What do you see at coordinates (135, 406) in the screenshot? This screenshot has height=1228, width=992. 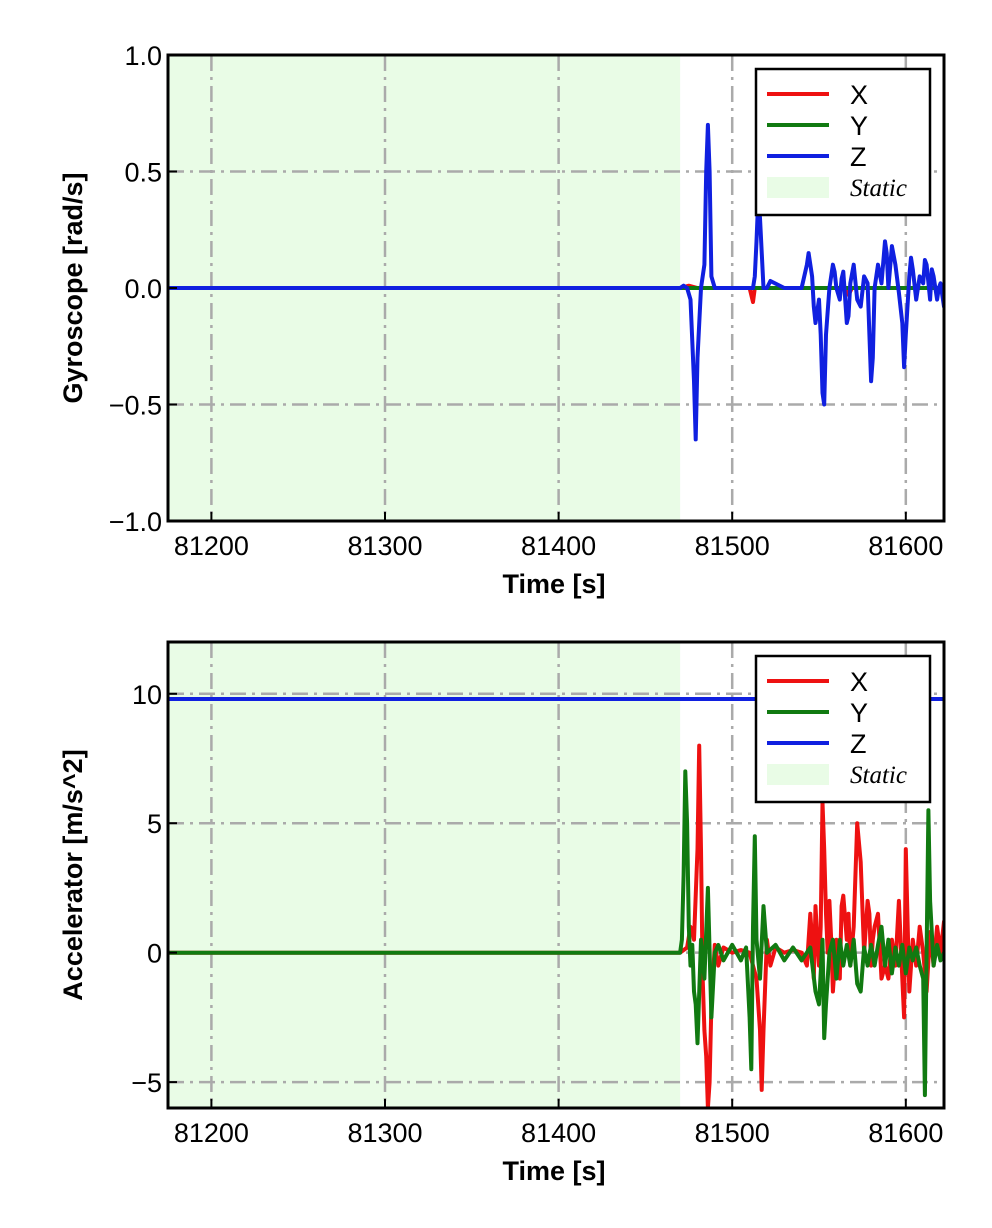 I see `y-tick-label: −0.5` at bounding box center [135, 406].